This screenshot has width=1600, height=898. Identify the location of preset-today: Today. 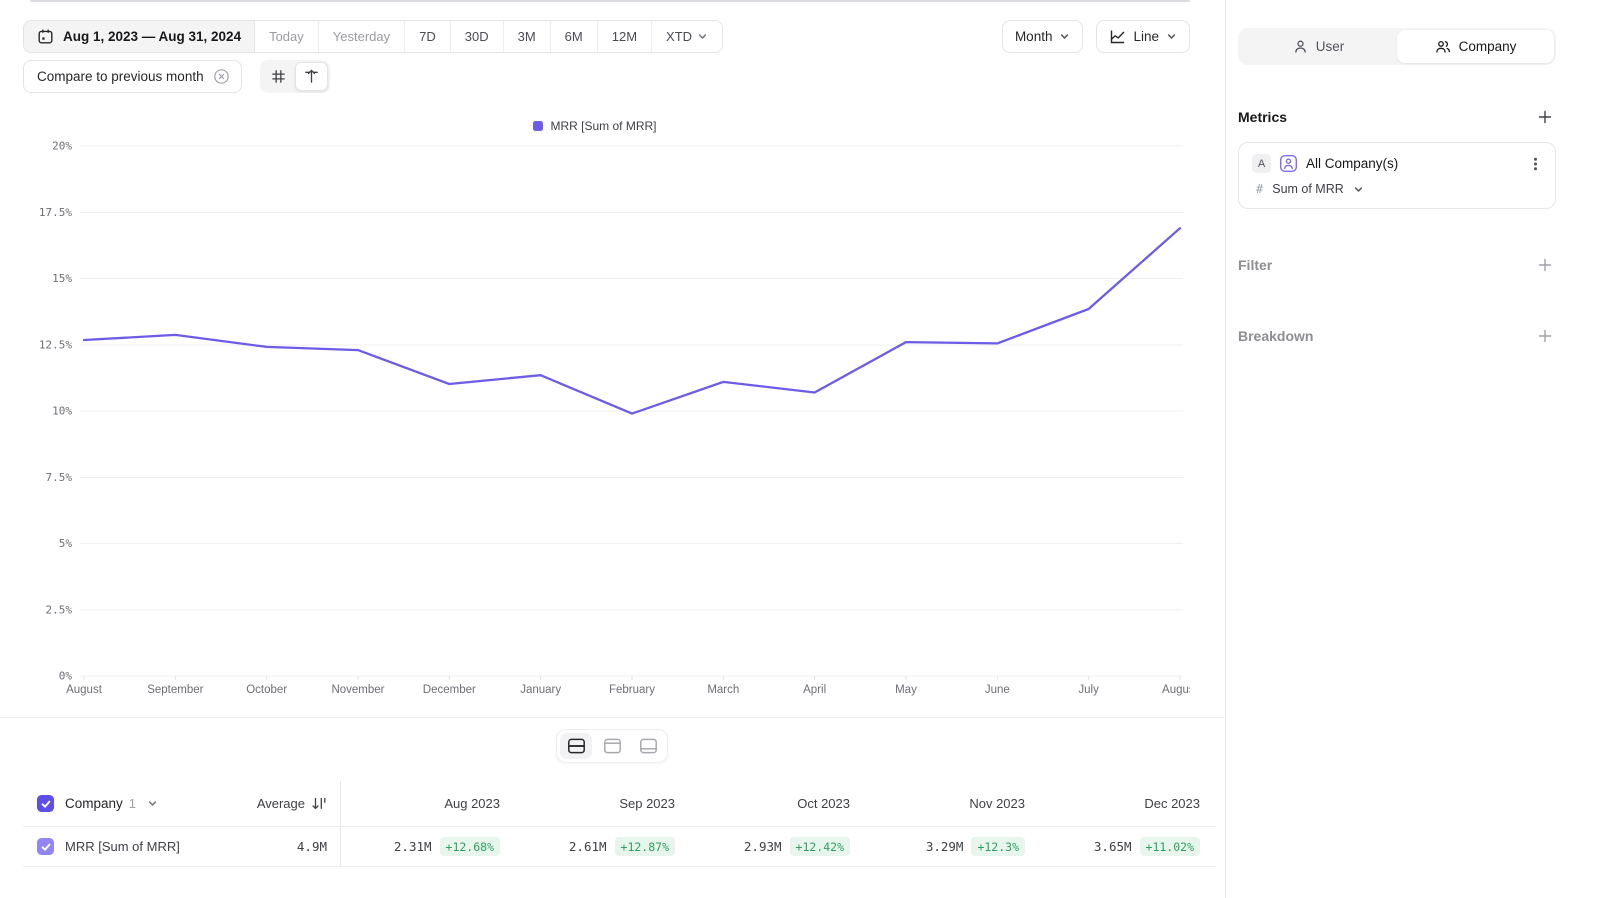
(287, 36).